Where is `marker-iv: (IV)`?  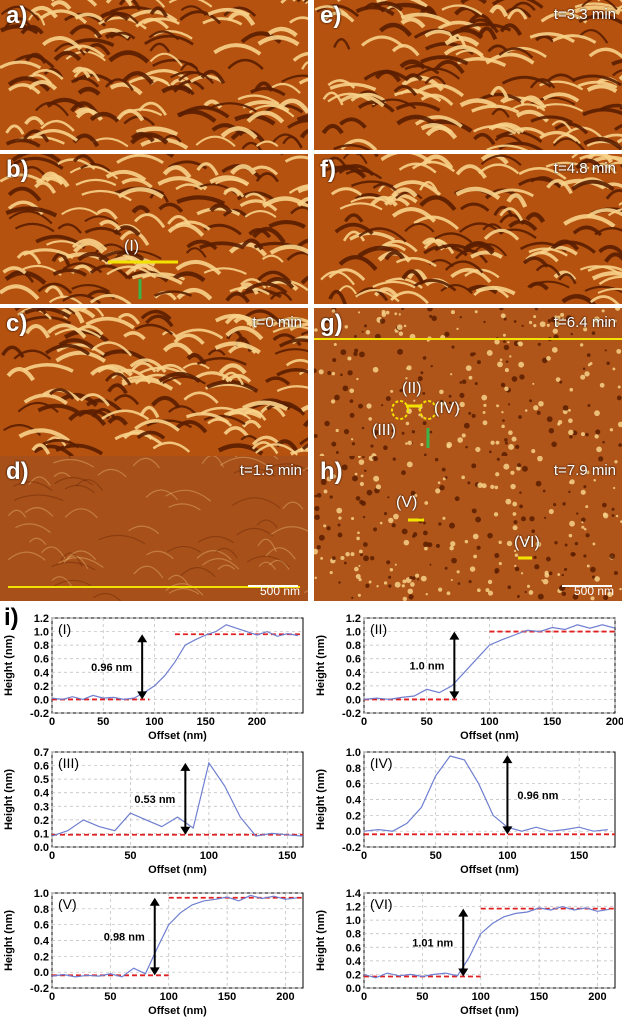
marker-iv: (IV) is located at coordinates (447, 409).